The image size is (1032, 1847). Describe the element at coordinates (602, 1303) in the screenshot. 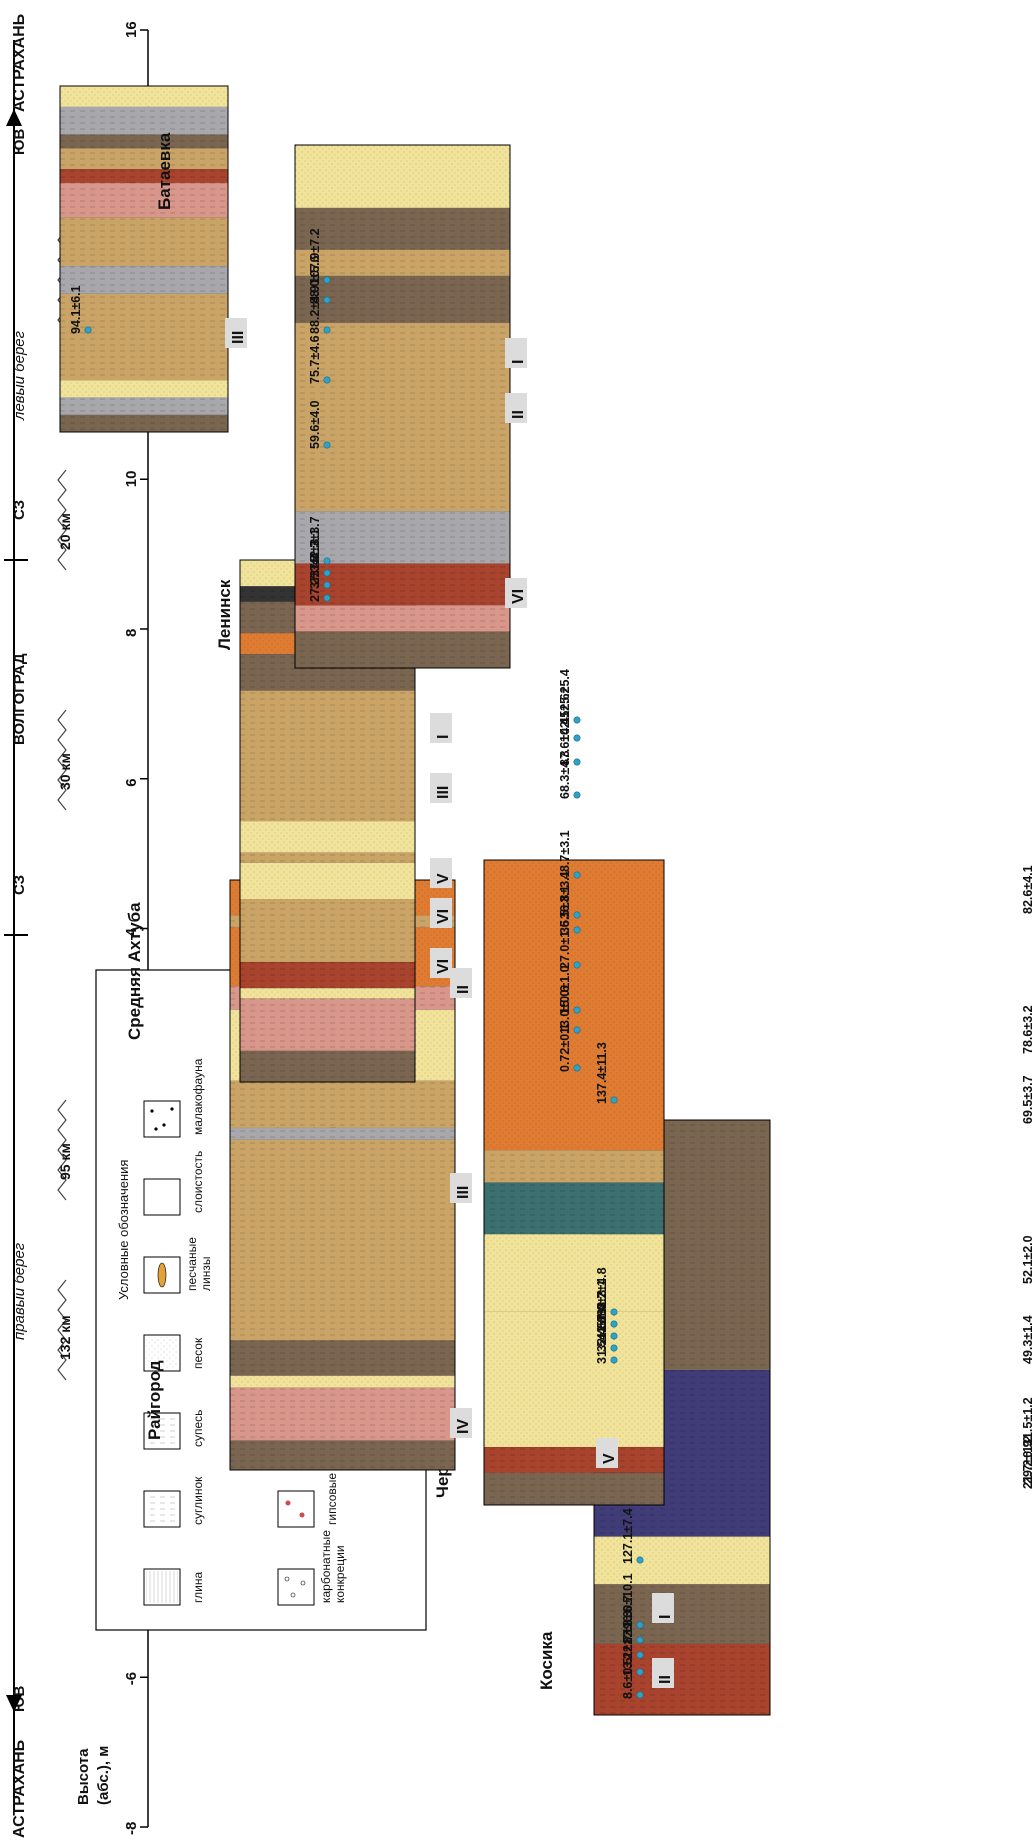

I see `osl-age-label: 57.0±3.1` at that location.